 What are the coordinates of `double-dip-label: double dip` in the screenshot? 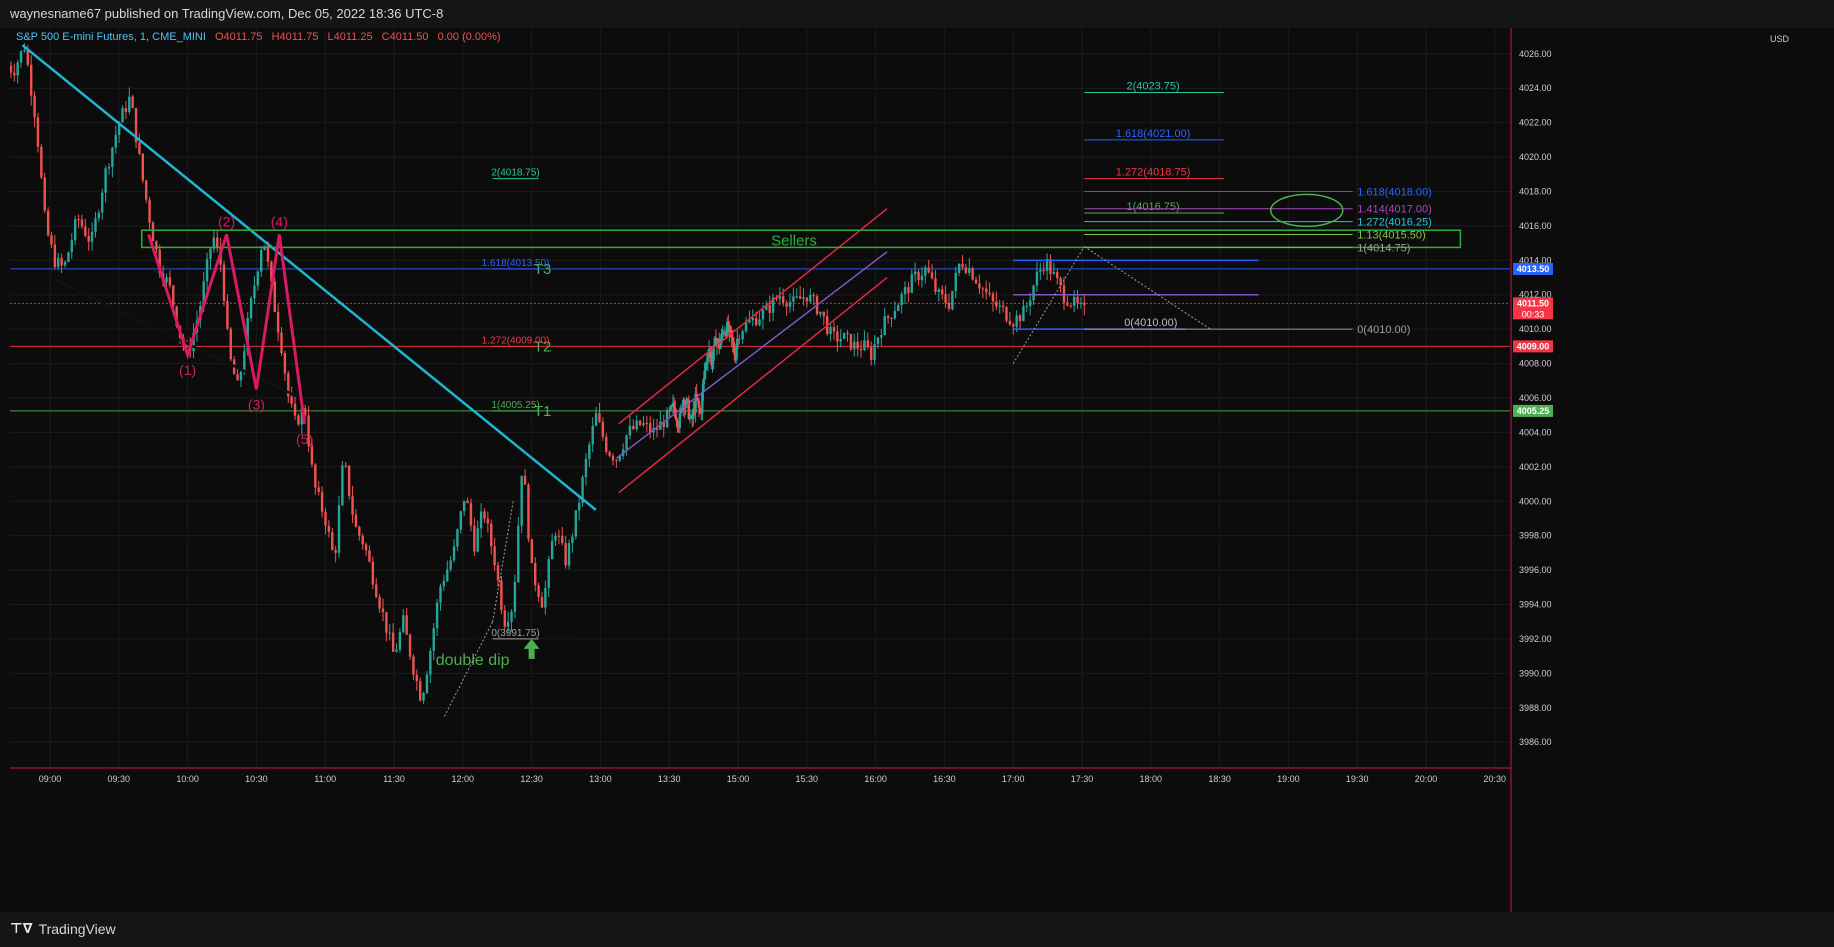 It's located at (473, 660).